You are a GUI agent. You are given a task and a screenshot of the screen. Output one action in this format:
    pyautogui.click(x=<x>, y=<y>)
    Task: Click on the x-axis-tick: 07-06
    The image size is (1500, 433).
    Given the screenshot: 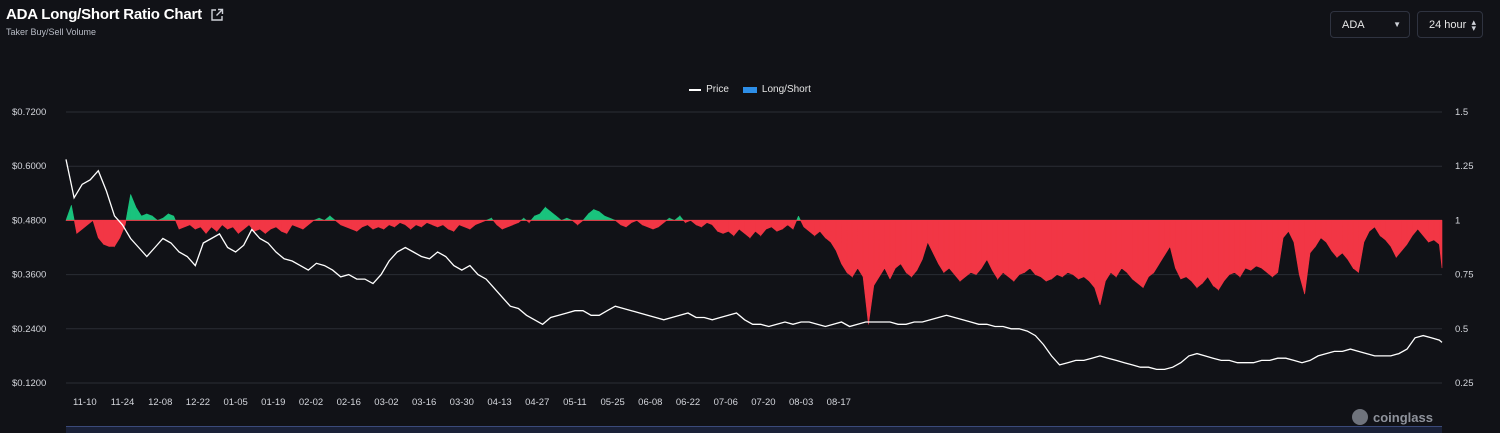 What is the action you would take?
    pyautogui.click(x=726, y=402)
    